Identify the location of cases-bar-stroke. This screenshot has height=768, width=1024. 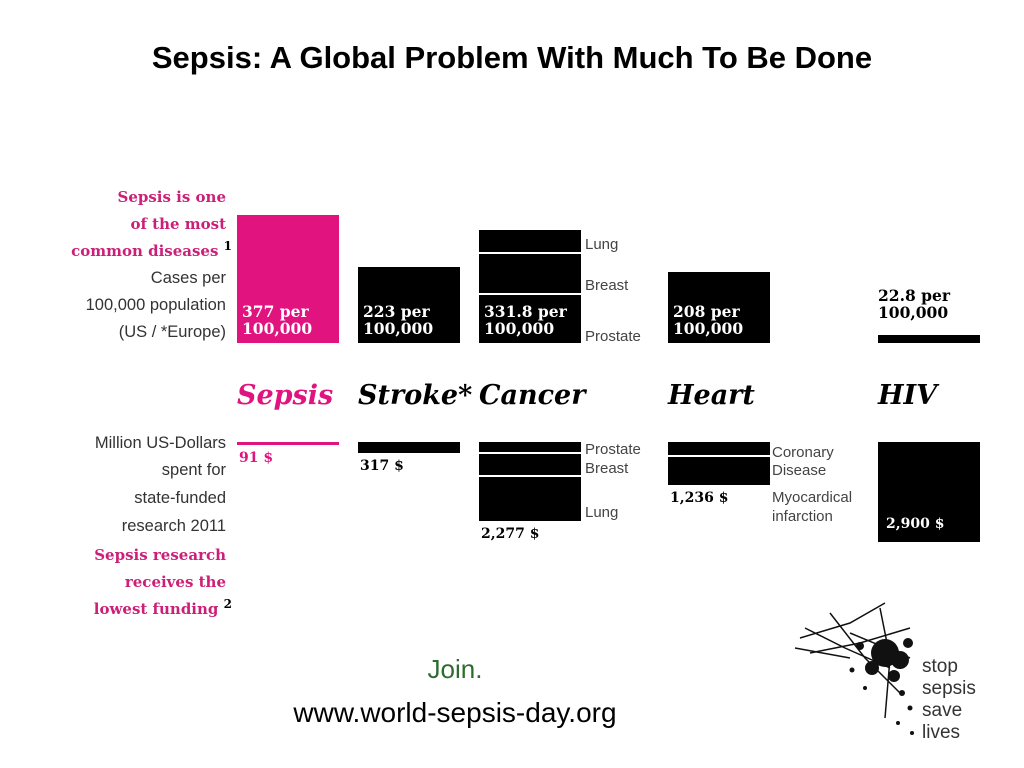
(409, 305).